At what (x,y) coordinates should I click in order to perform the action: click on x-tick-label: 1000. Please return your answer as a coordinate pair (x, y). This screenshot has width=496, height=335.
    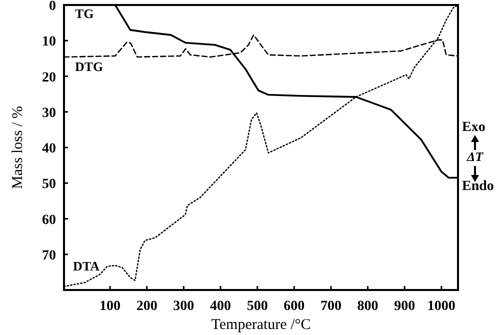
    Looking at the image, I should click on (441, 306).